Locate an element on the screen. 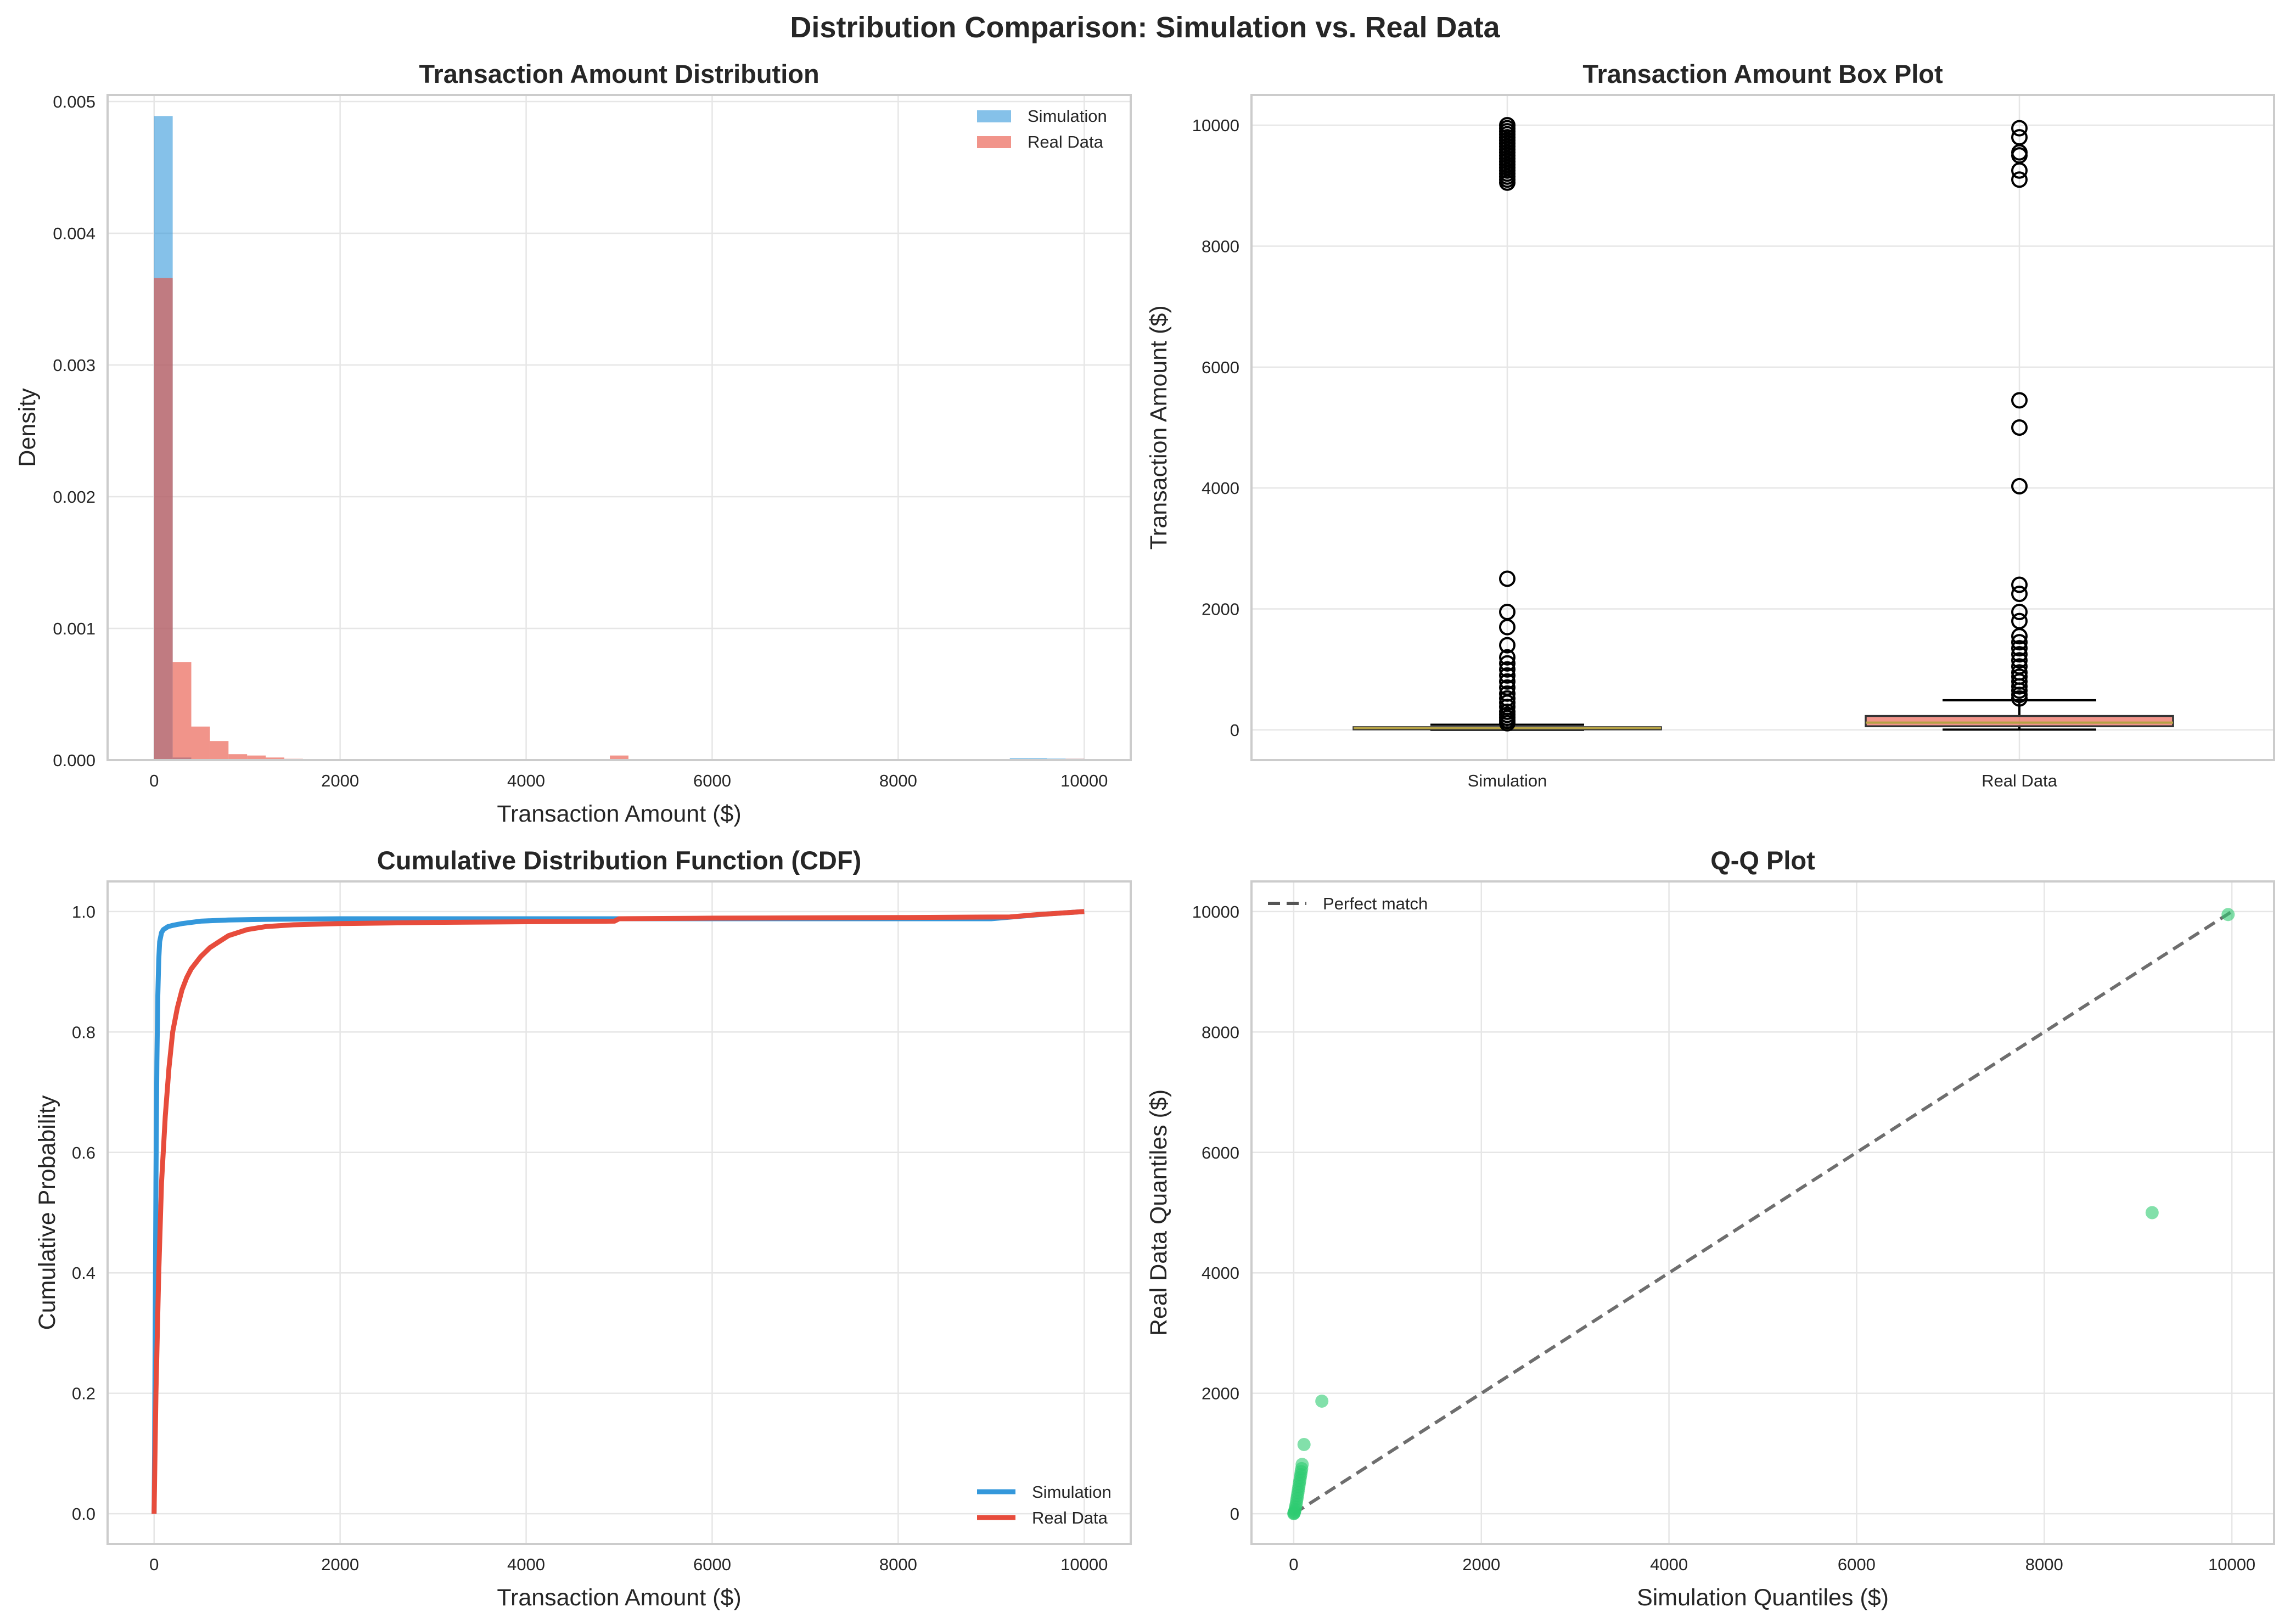  x-tick-label: 2000 is located at coordinates (340, 1564).